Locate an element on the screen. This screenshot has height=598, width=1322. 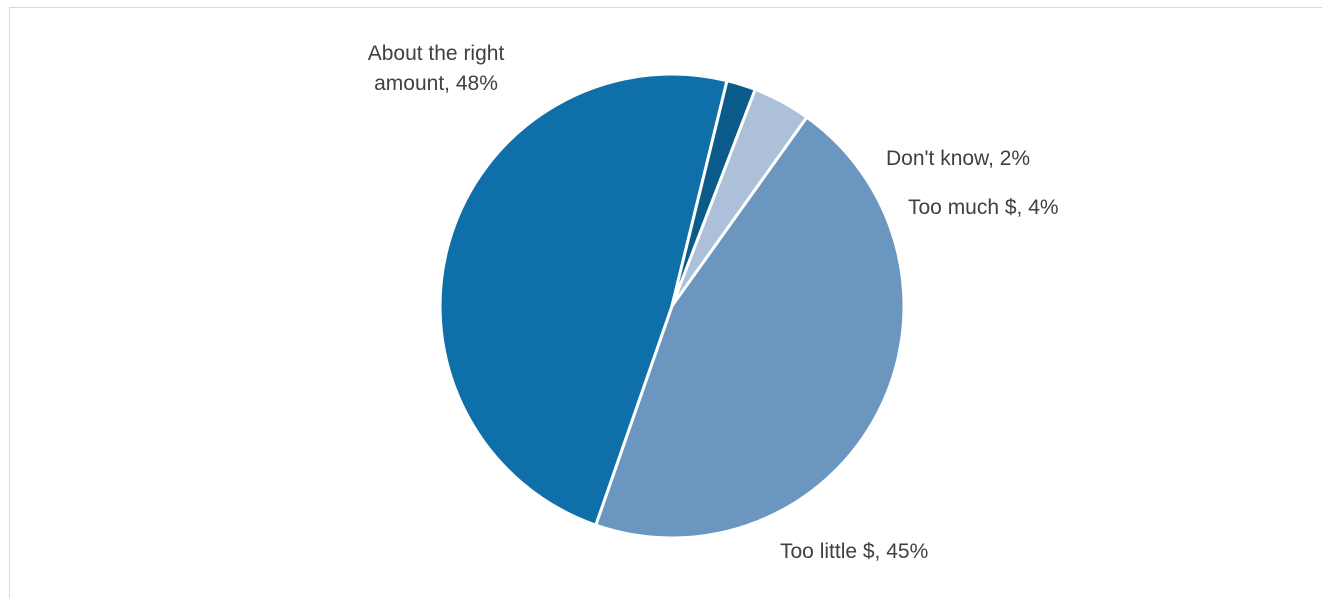
slice-label-don-t-know: Don't know, 2% is located at coordinates (958, 158).